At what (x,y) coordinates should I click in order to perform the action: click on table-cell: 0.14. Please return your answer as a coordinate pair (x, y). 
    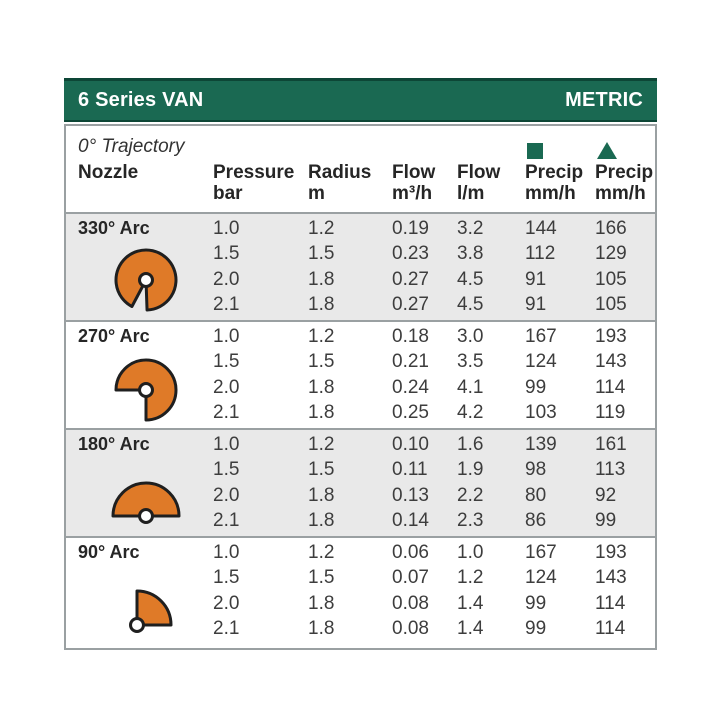
    Looking at the image, I should click on (410, 521).